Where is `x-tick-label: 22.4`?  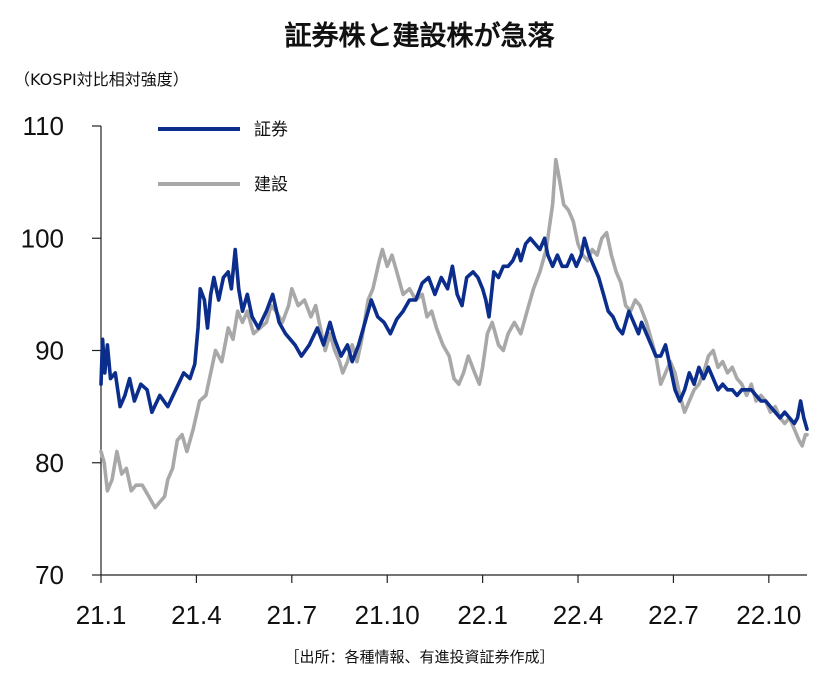
x-tick-label: 22.4 is located at coordinates (578, 615).